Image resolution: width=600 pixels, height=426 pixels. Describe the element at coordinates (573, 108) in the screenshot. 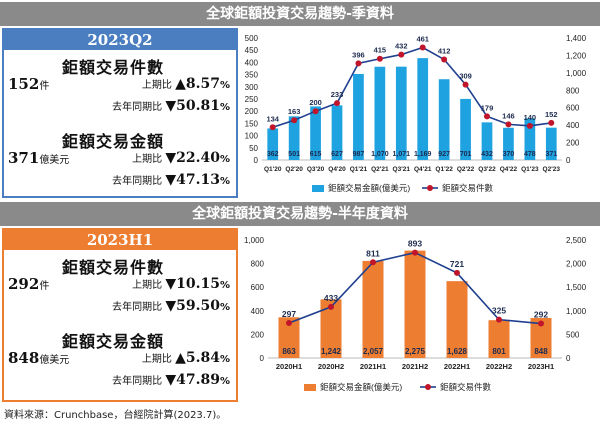

I see `right-axis-tick-label: 600` at that location.